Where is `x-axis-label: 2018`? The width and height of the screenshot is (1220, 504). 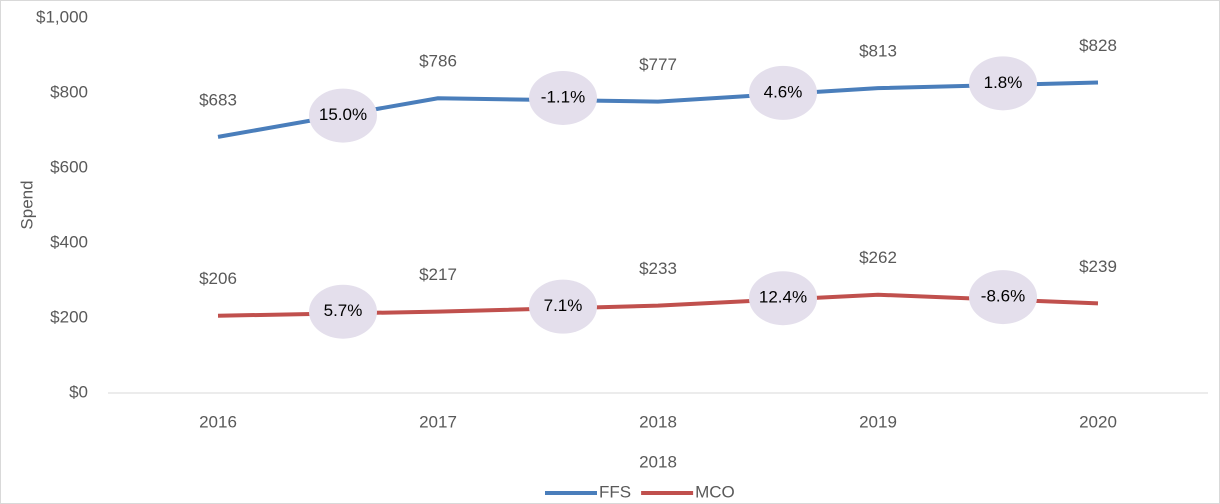 x-axis-label: 2018 is located at coordinates (658, 461).